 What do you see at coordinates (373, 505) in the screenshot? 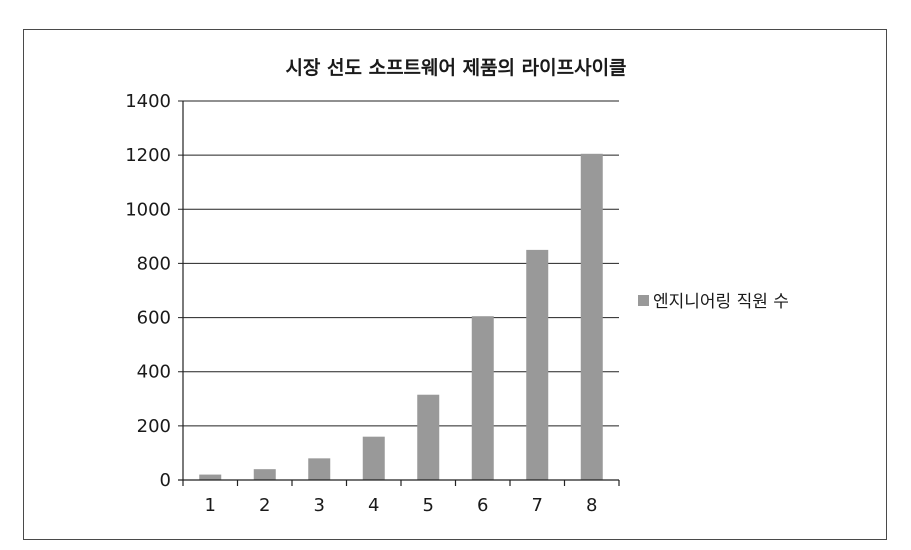
I see `x-tick-label: 4` at bounding box center [373, 505].